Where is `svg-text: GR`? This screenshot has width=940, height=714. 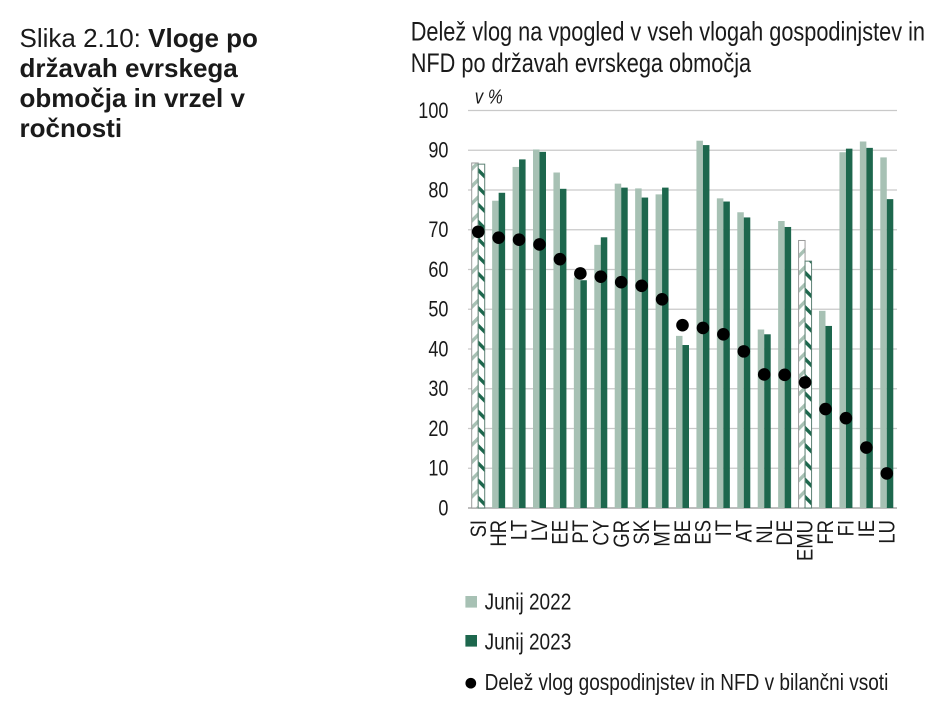 svg-text: GR is located at coordinates (621, 534).